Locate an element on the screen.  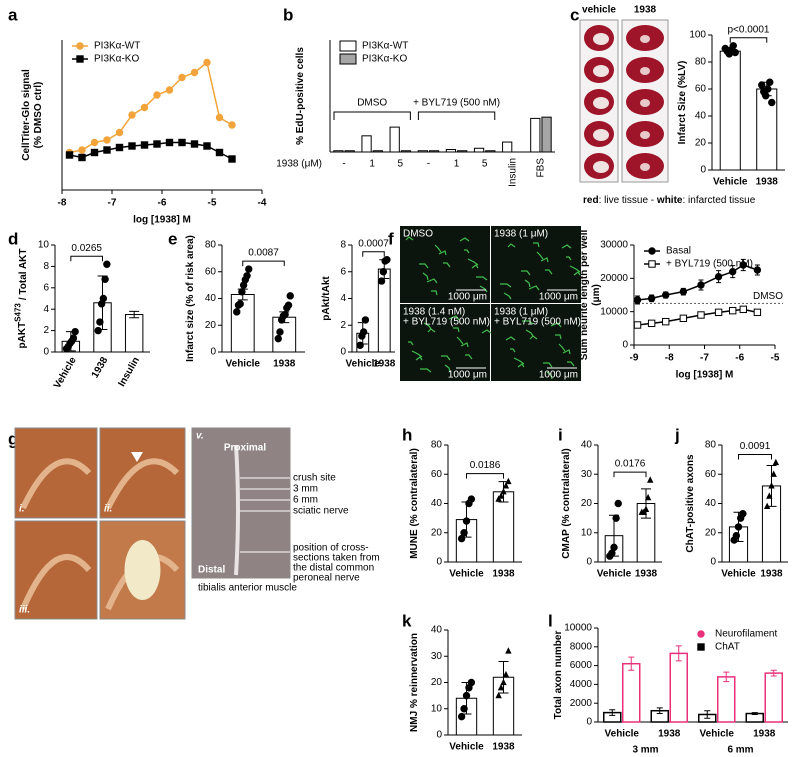
panel-label: l is located at coordinates (550, 620).